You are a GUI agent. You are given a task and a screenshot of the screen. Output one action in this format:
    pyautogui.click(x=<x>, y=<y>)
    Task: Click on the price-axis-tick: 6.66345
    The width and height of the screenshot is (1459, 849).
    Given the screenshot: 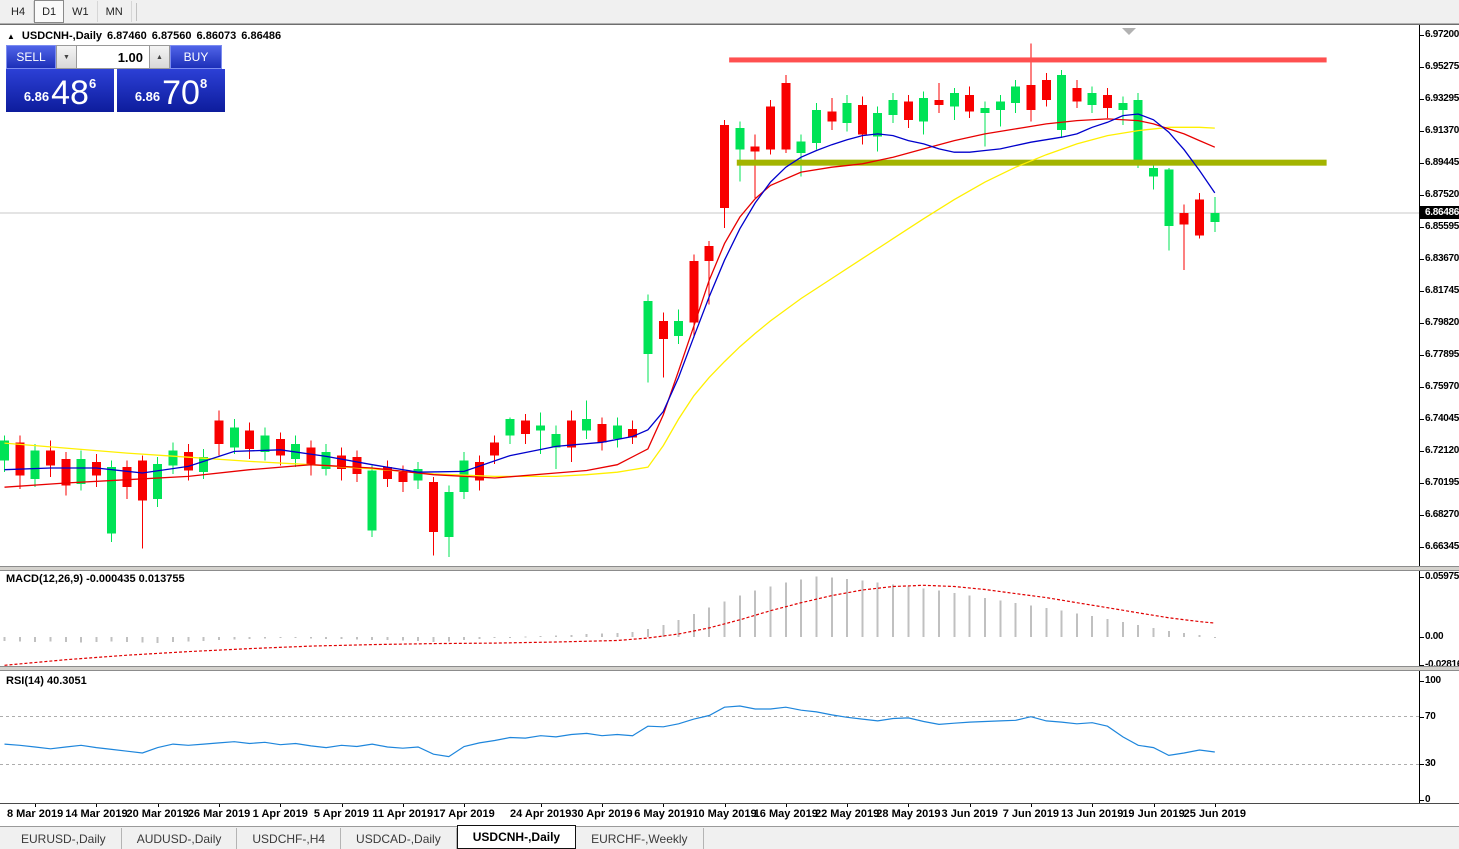 What is the action you would take?
    pyautogui.click(x=1439, y=547)
    